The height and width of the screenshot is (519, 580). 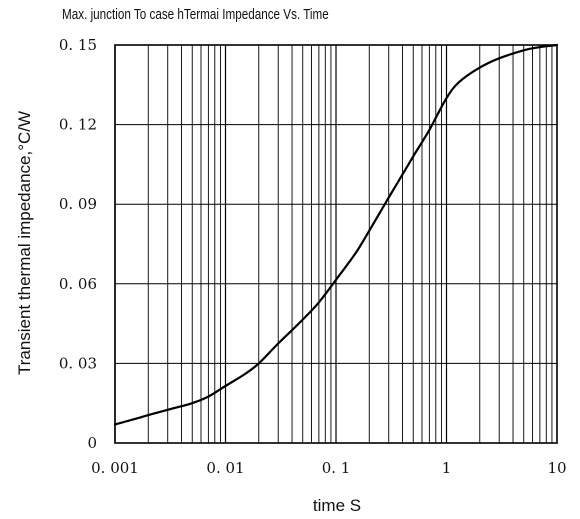 What do you see at coordinates (556, 468) in the screenshot?
I see `x-tick-label: 10` at bounding box center [556, 468].